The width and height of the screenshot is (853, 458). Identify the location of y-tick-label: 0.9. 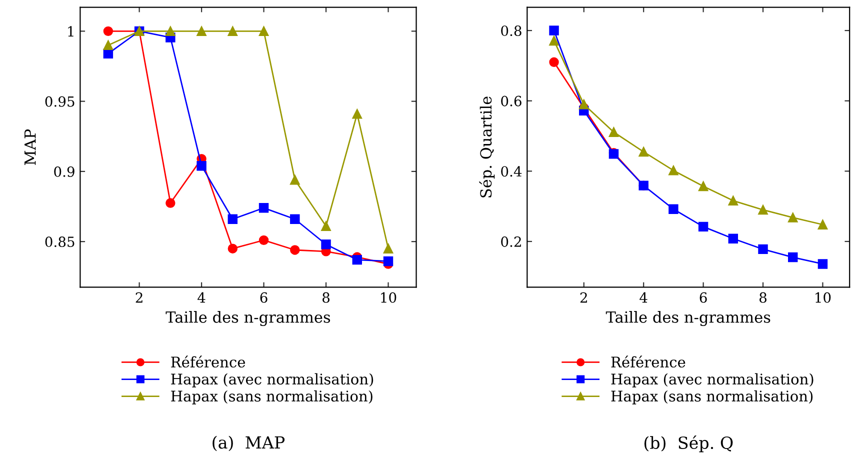
(64, 171).